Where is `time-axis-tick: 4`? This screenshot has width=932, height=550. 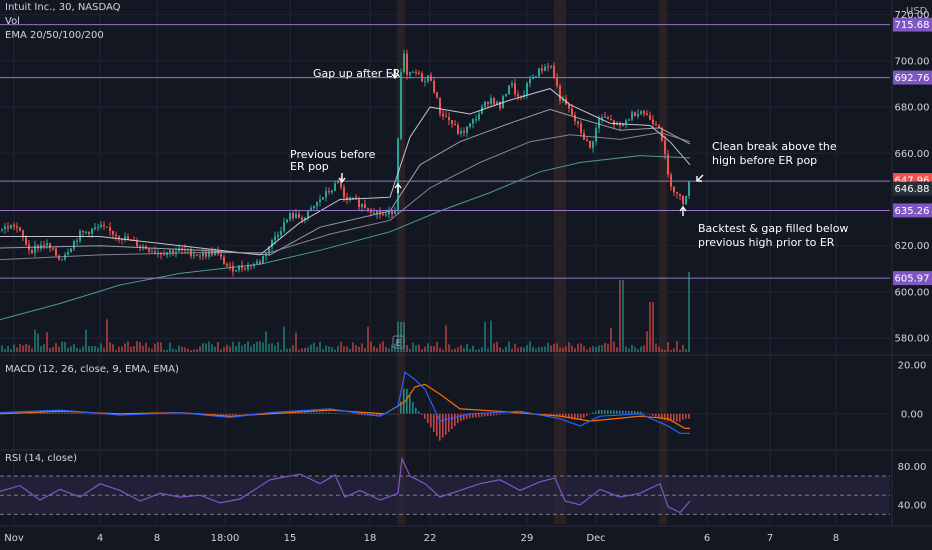 time-axis-tick: 4 is located at coordinates (100, 538).